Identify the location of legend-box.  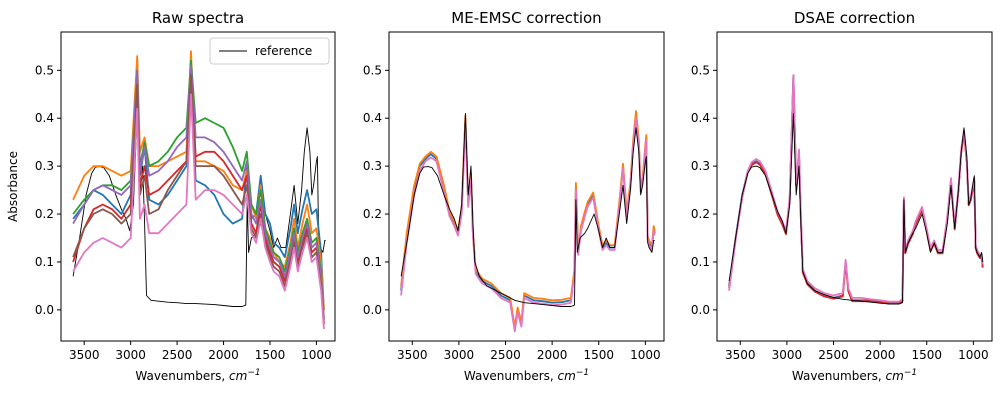
(269, 51).